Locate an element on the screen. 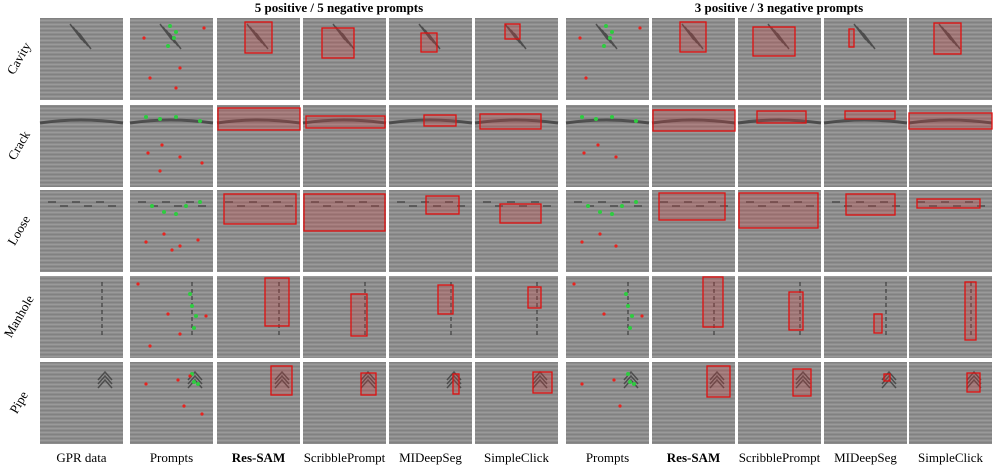 The width and height of the screenshot is (993, 471). column-label: MIDeepSeg is located at coordinates (865, 457).